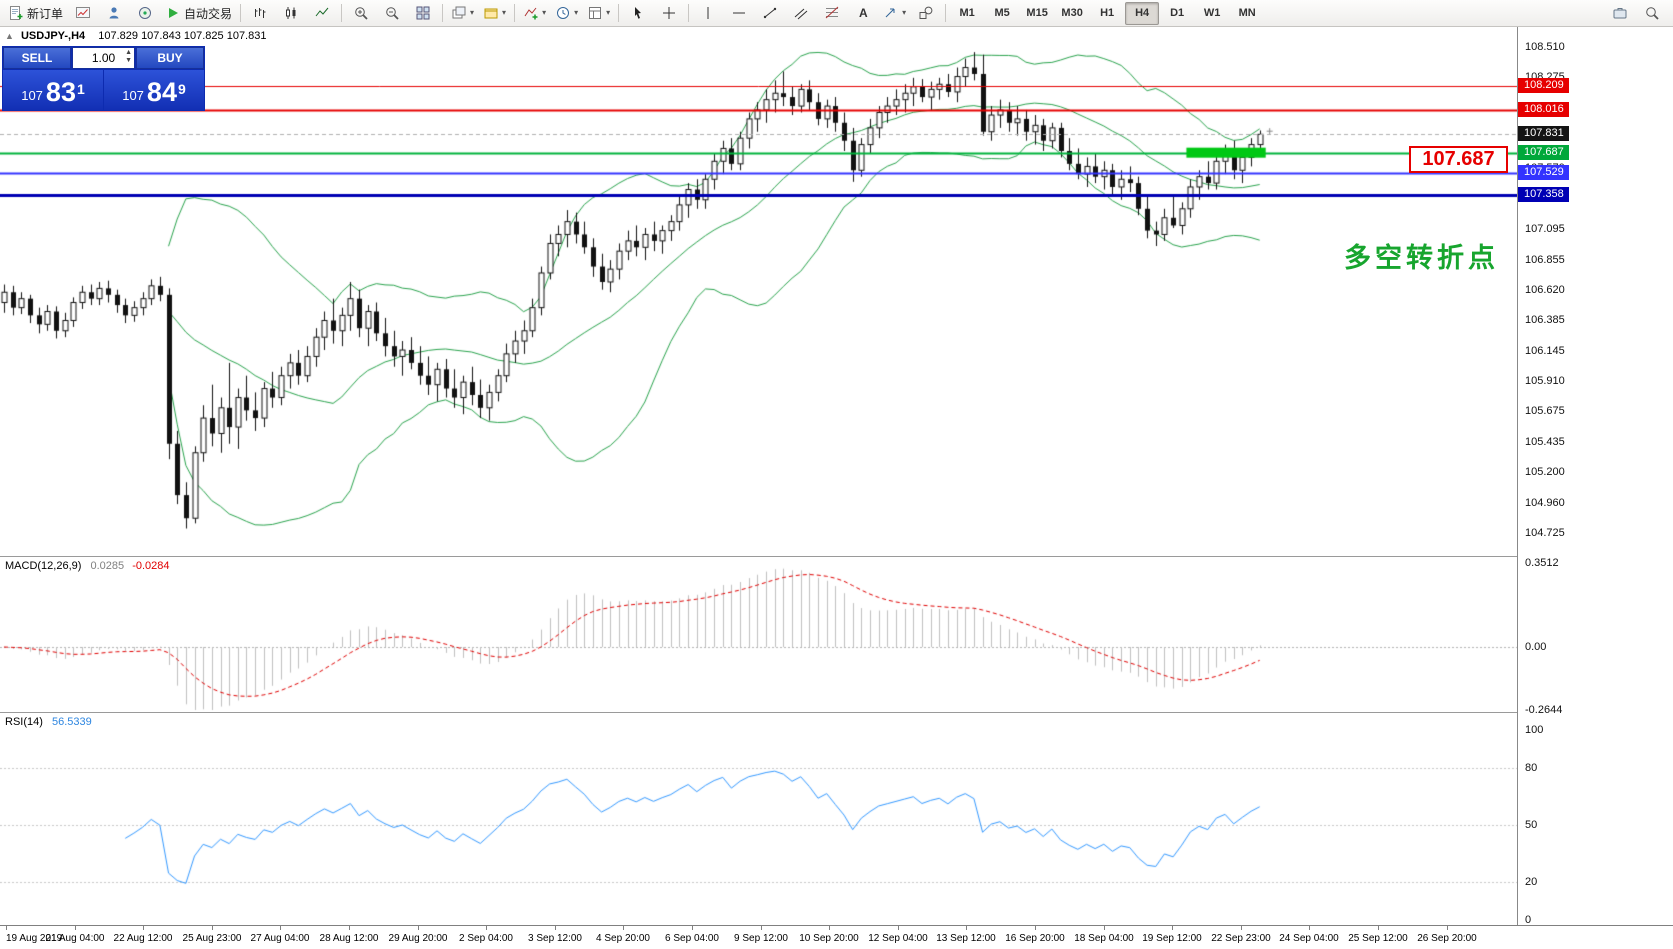 This screenshot has height=949, width=1673. Describe the element at coordinates (758, 634) in the screenshot. I see `macd-canvas` at that location.